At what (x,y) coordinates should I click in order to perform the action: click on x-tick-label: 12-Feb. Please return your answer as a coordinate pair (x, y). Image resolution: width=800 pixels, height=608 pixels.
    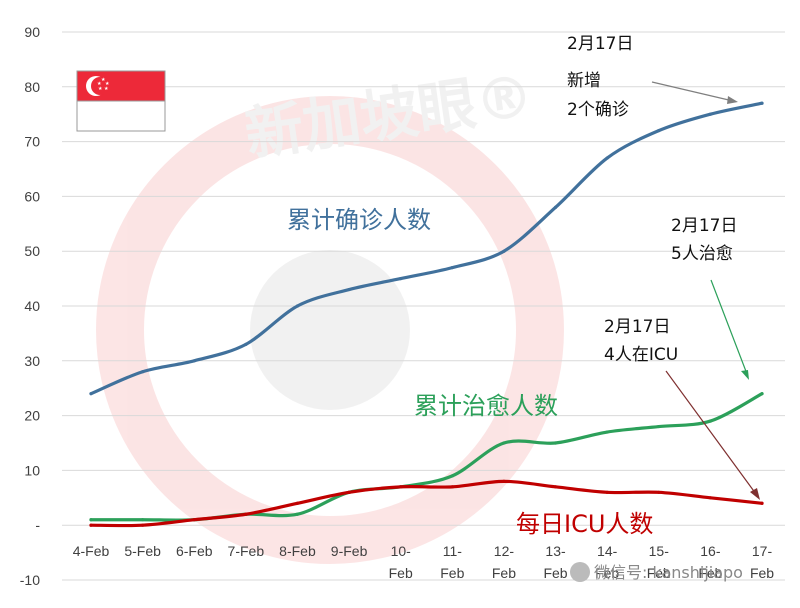
    Looking at the image, I should click on (504, 562).